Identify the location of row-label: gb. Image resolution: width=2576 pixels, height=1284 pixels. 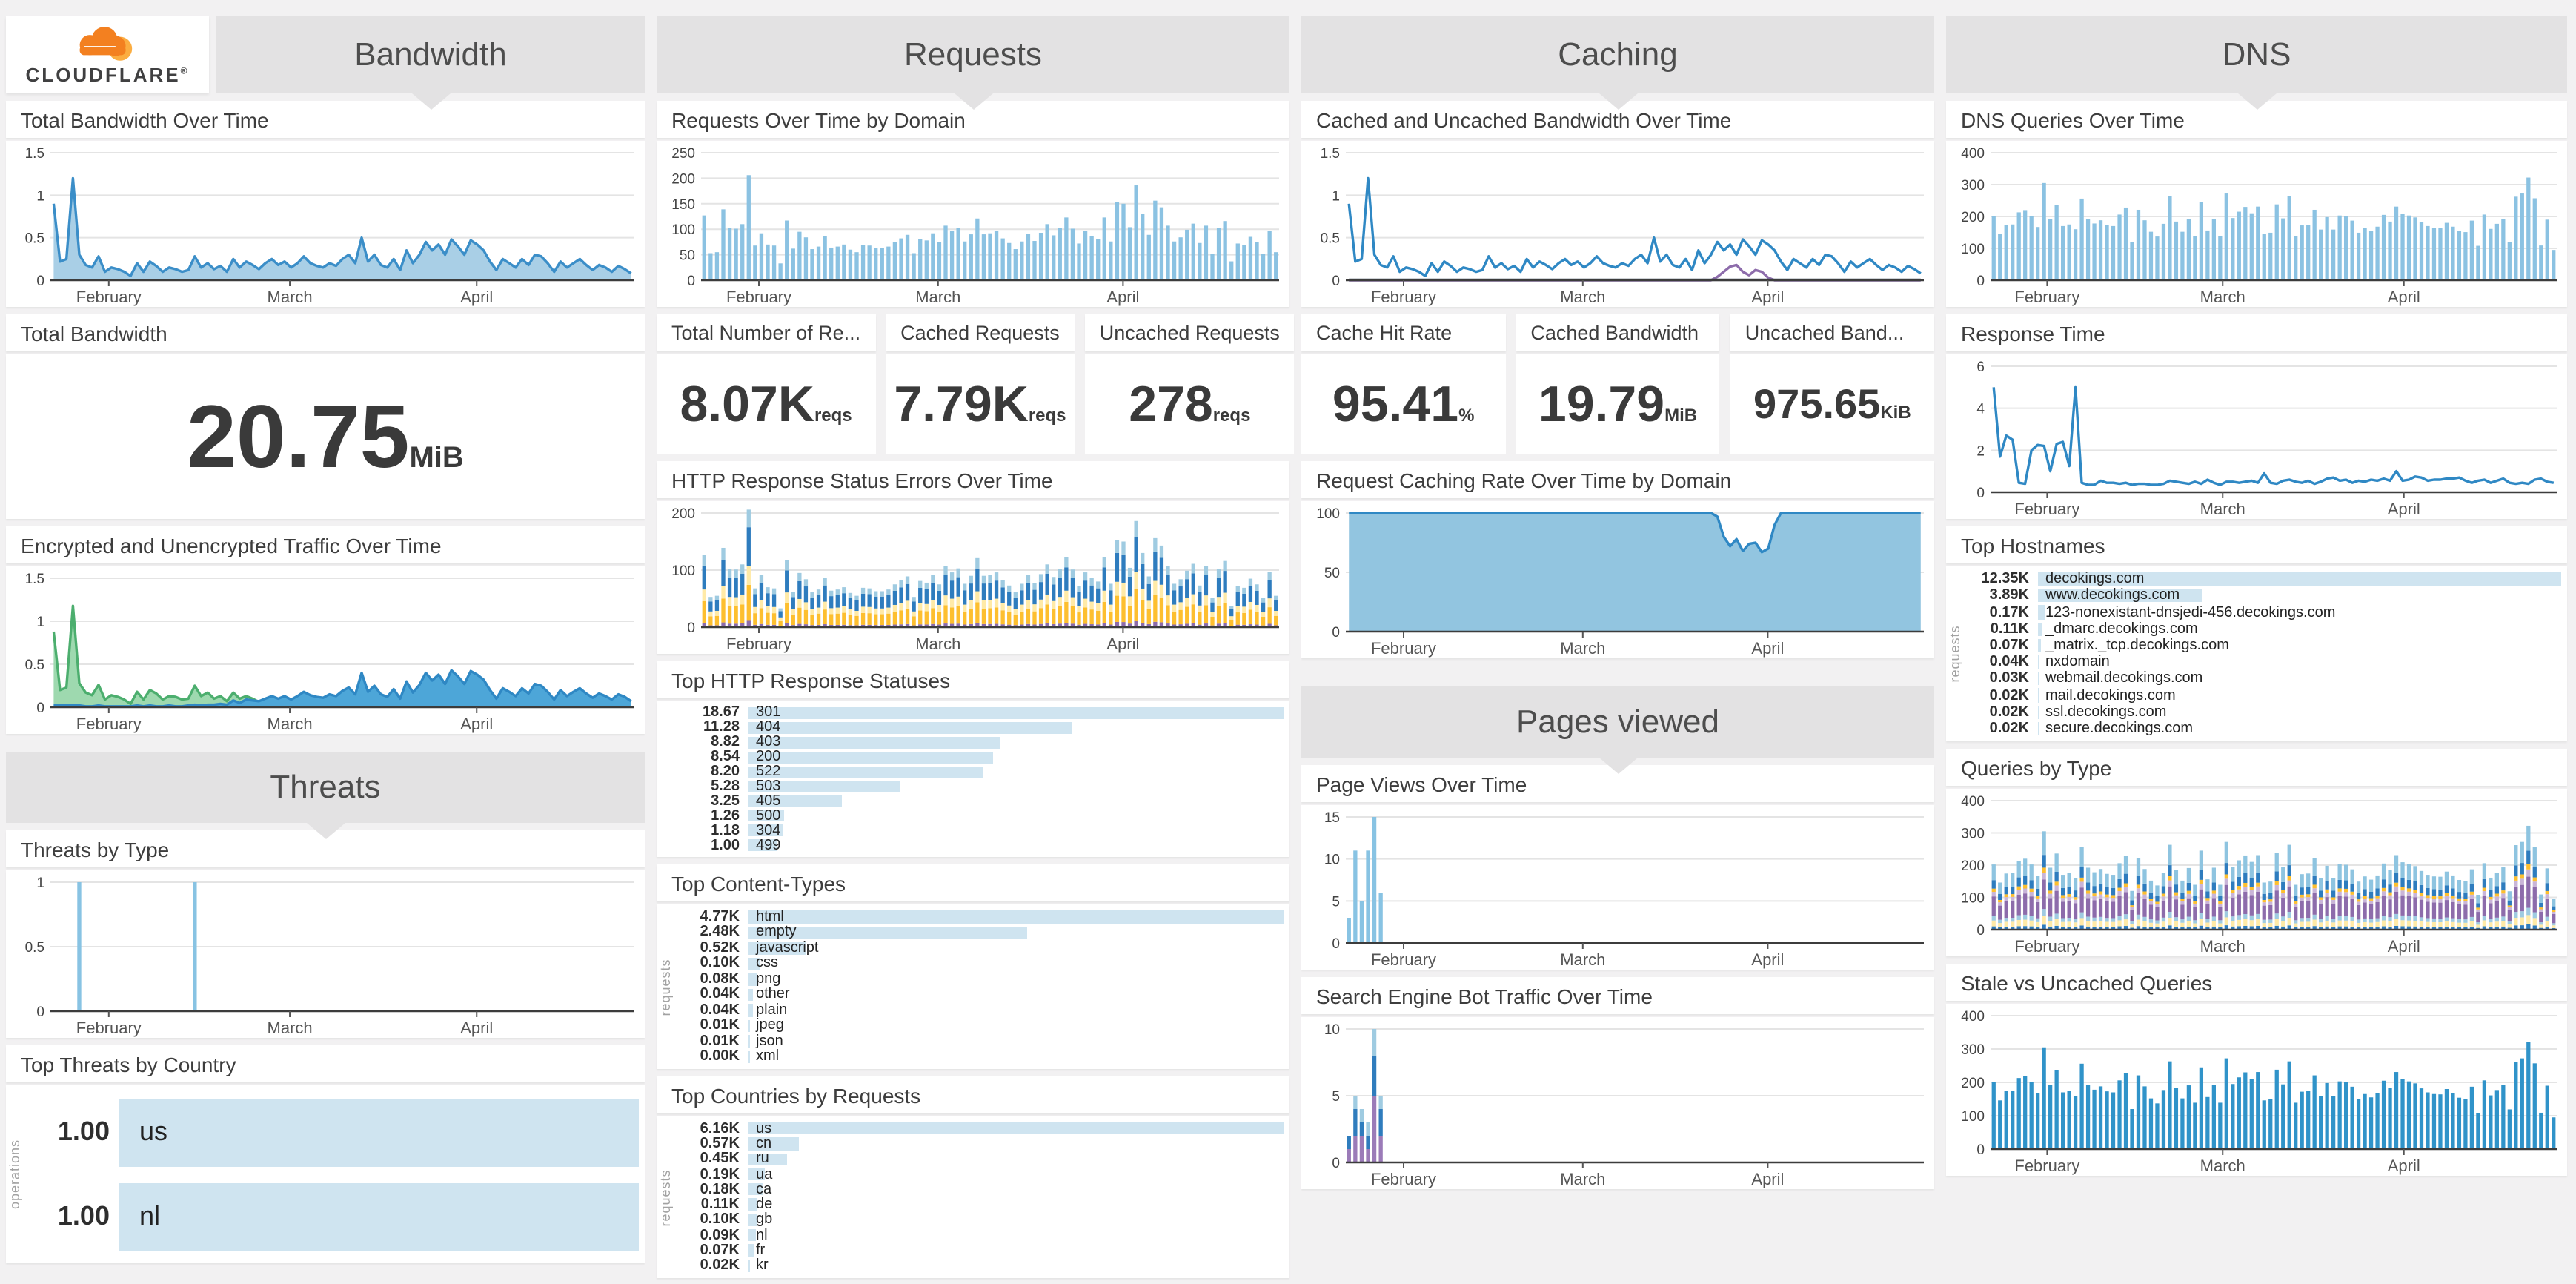
(764, 1219).